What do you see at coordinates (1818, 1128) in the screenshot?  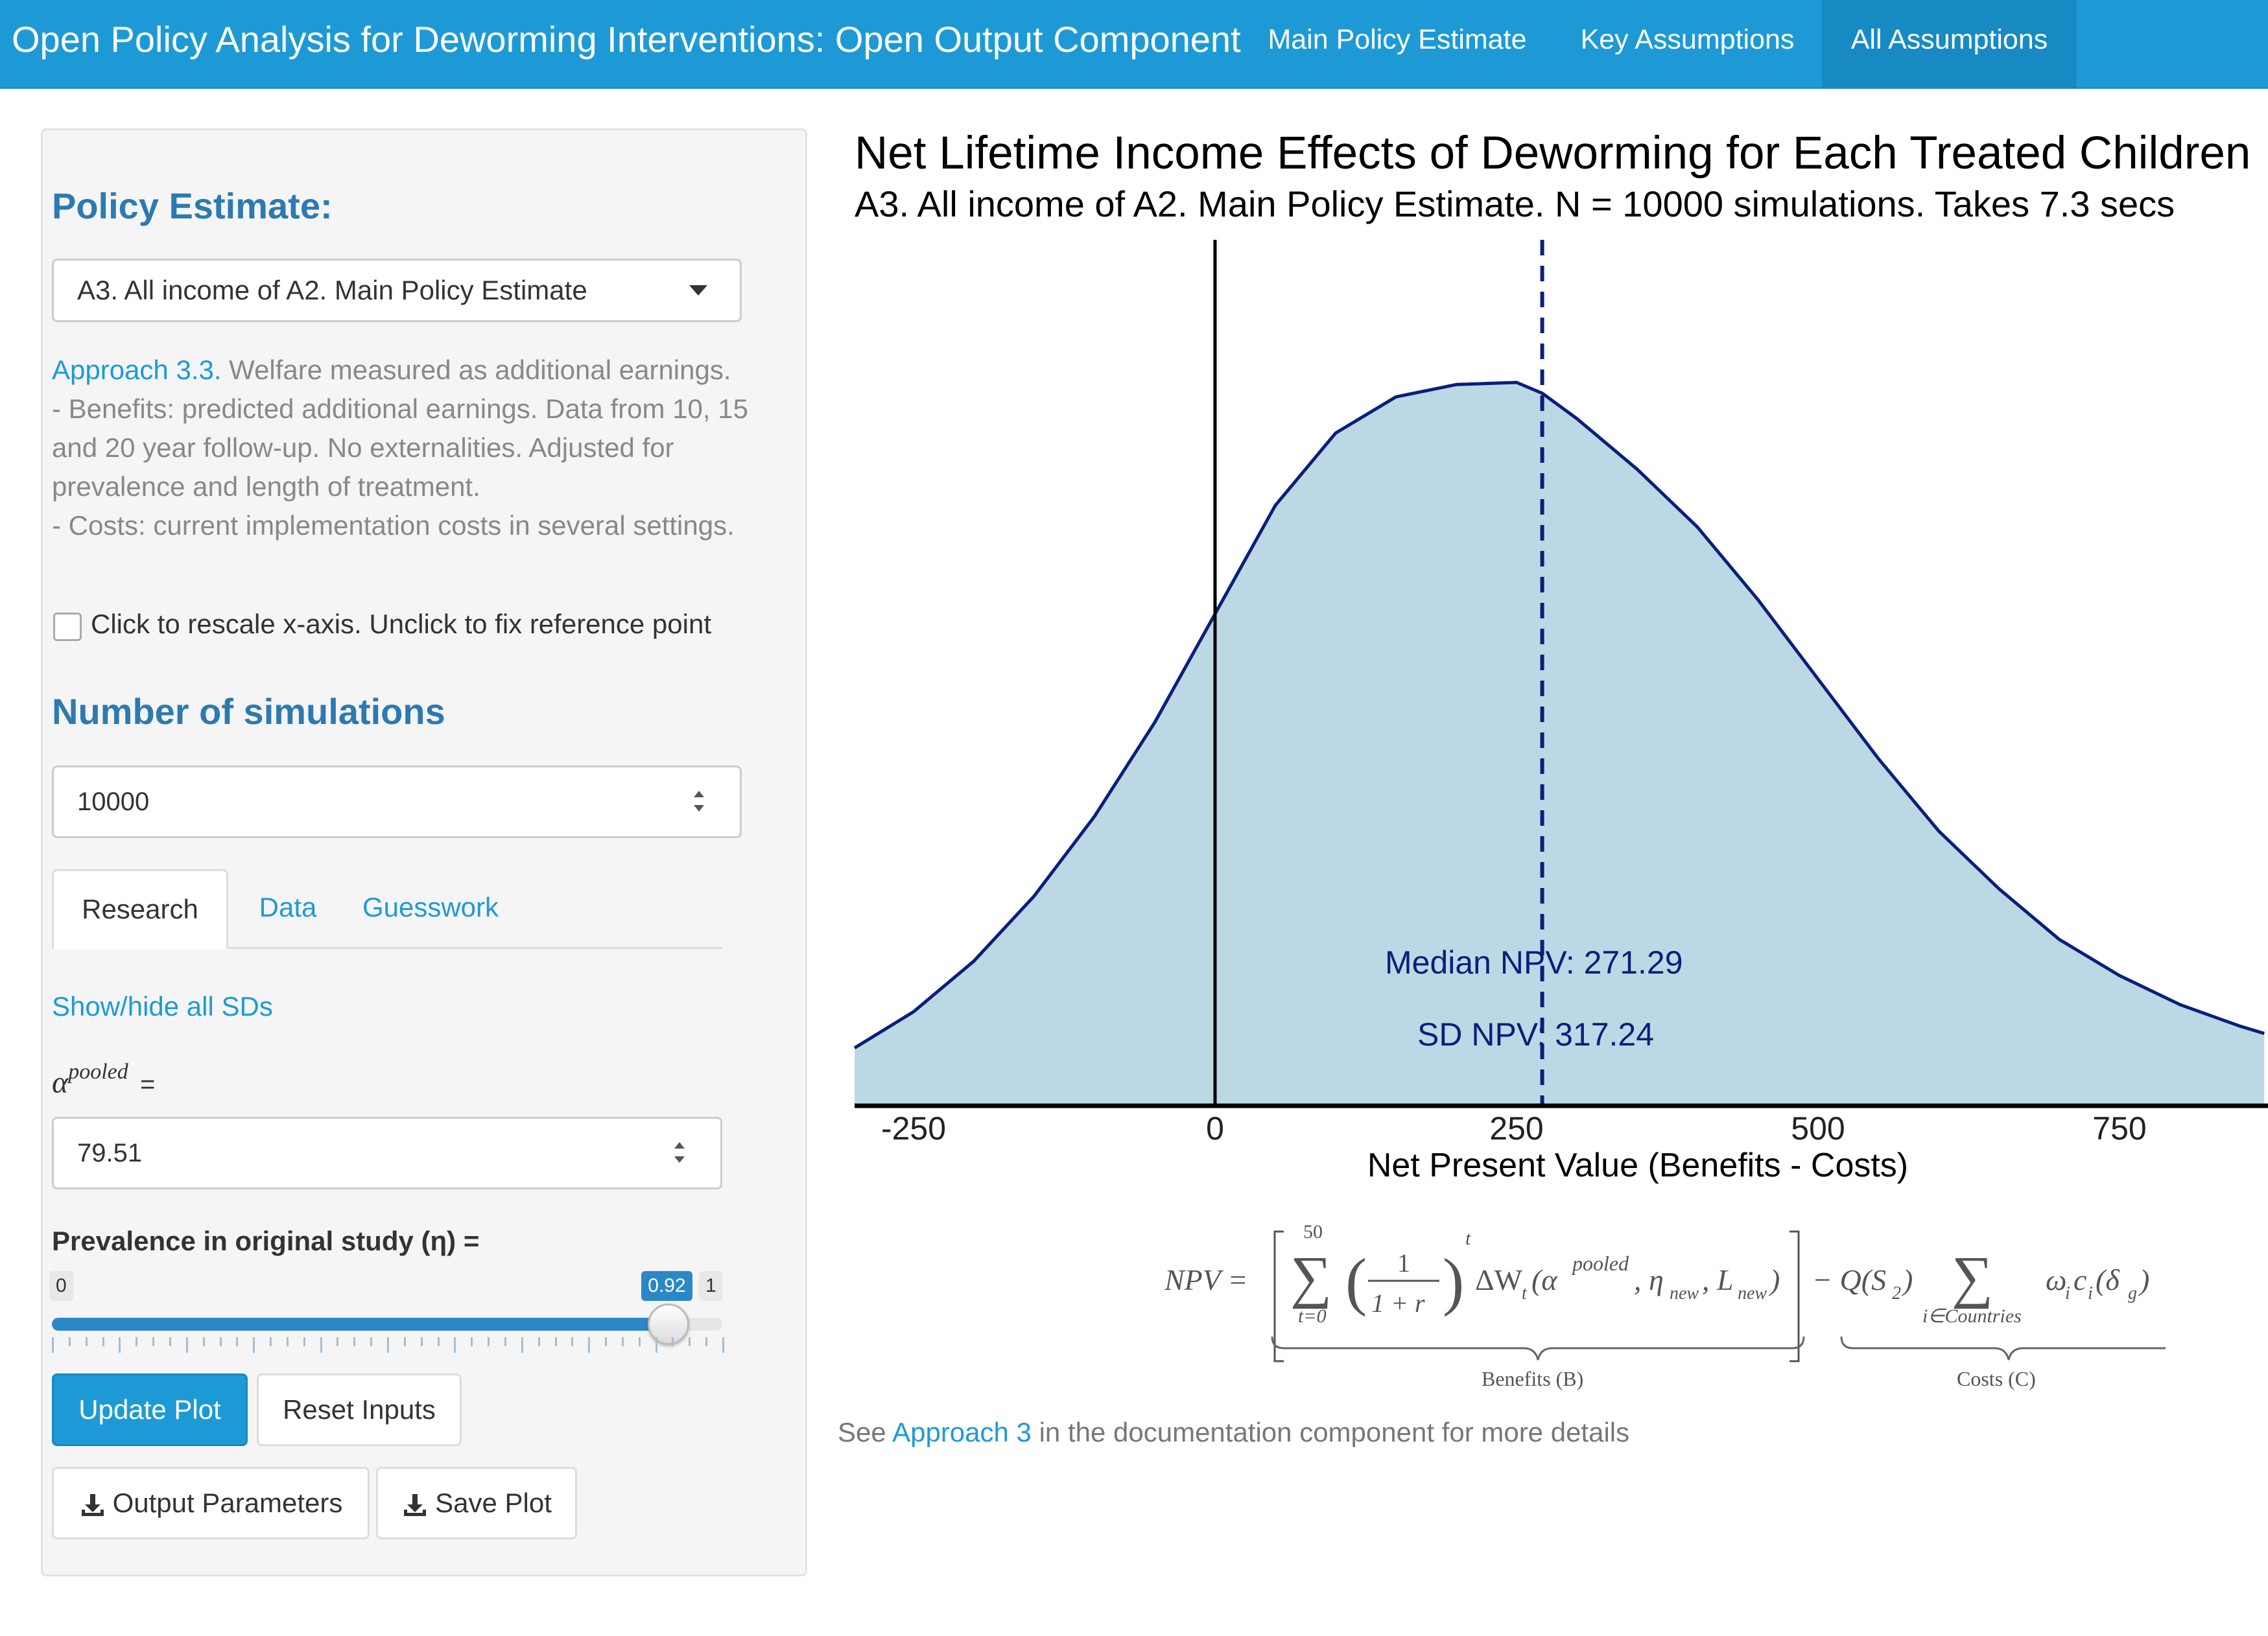 I see `x-tick-label: 500` at bounding box center [1818, 1128].